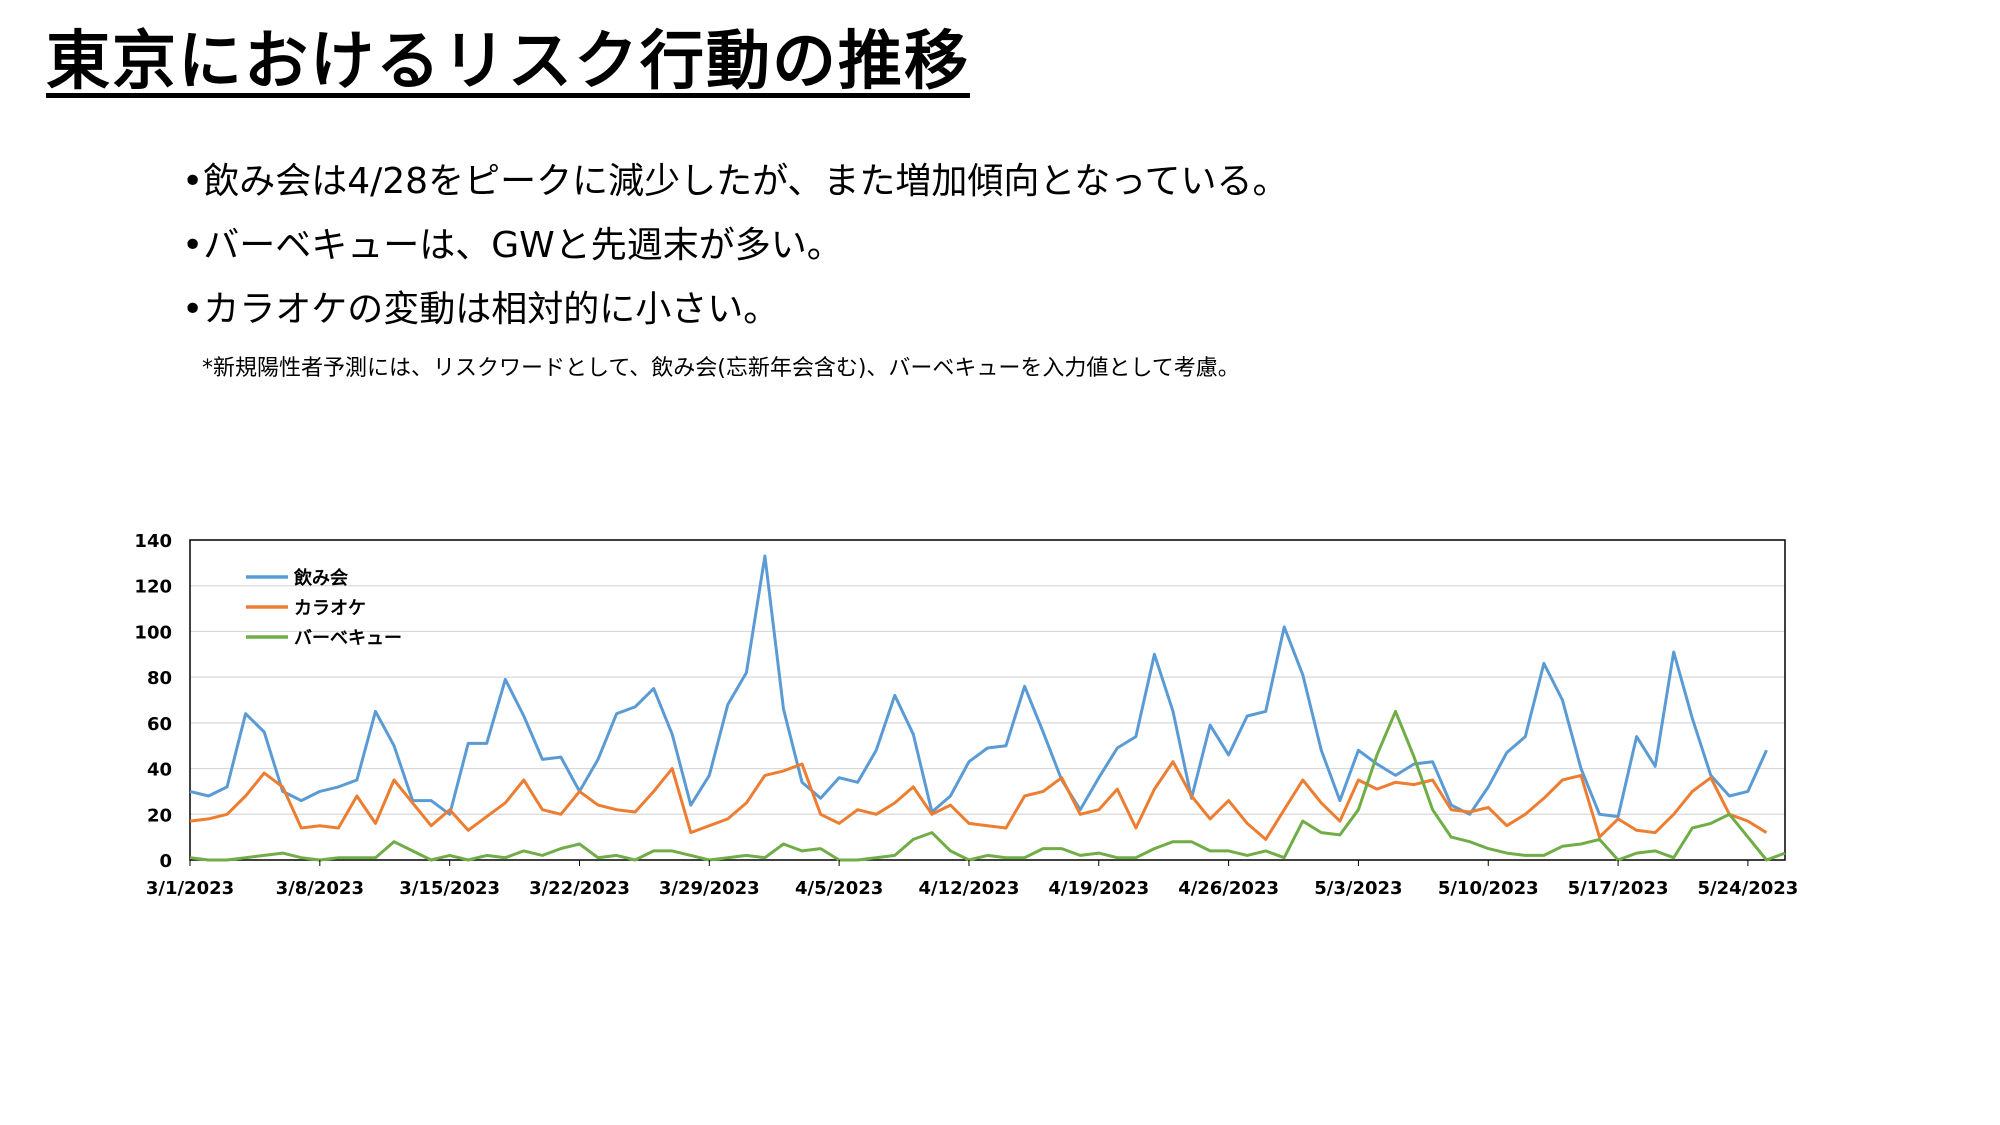 The image size is (2000, 1125). I want to click on bullet-item: •カラオケの変動は相対的に小さい。, so click(481, 309).